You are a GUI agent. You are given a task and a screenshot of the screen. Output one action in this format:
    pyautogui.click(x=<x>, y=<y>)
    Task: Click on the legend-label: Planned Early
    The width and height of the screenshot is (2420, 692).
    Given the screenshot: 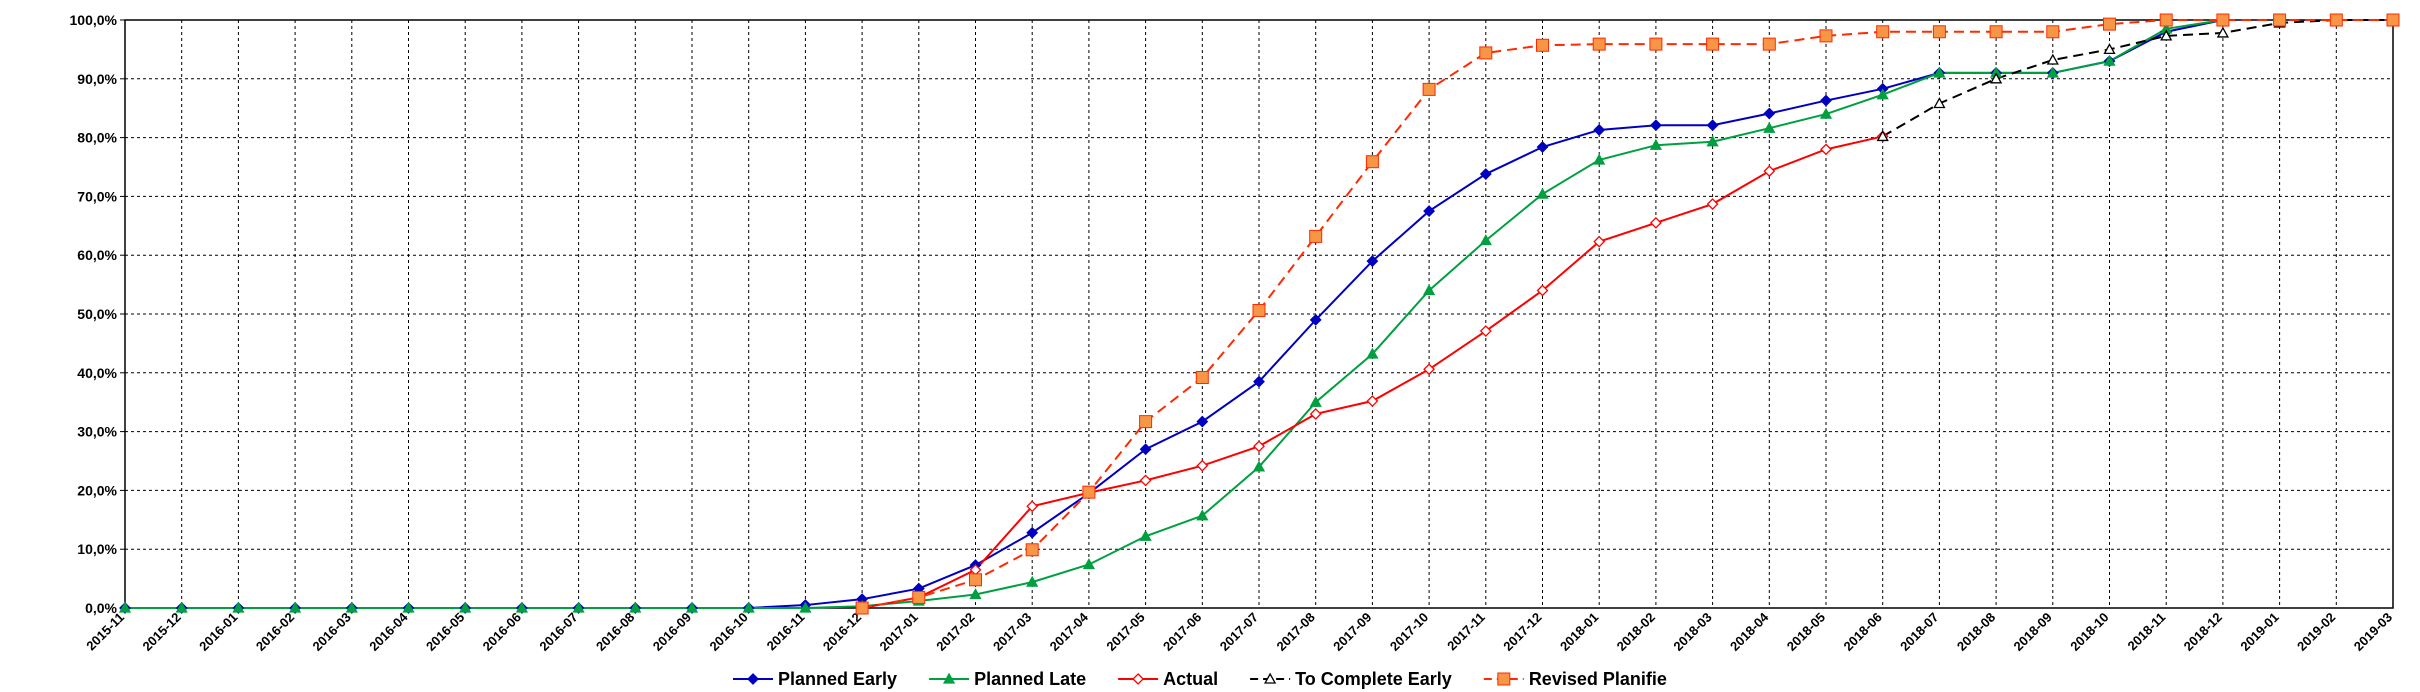 What is the action you would take?
    pyautogui.click(x=837, y=679)
    